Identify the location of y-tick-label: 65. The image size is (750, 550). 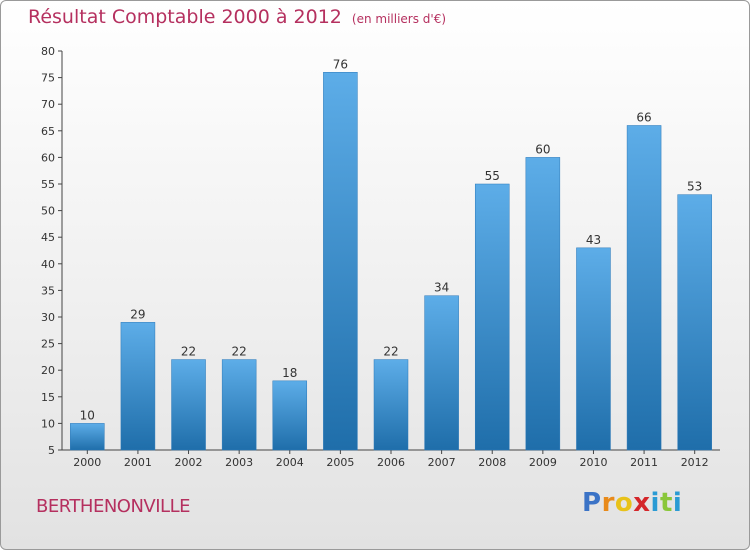
(48, 131).